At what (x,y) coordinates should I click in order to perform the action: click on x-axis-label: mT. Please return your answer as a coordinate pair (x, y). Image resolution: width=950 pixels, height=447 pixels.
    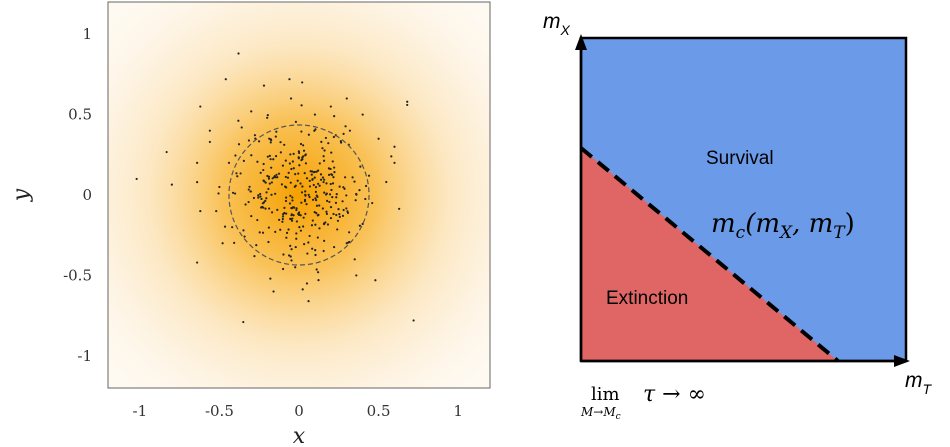
    Looking at the image, I should click on (919, 383).